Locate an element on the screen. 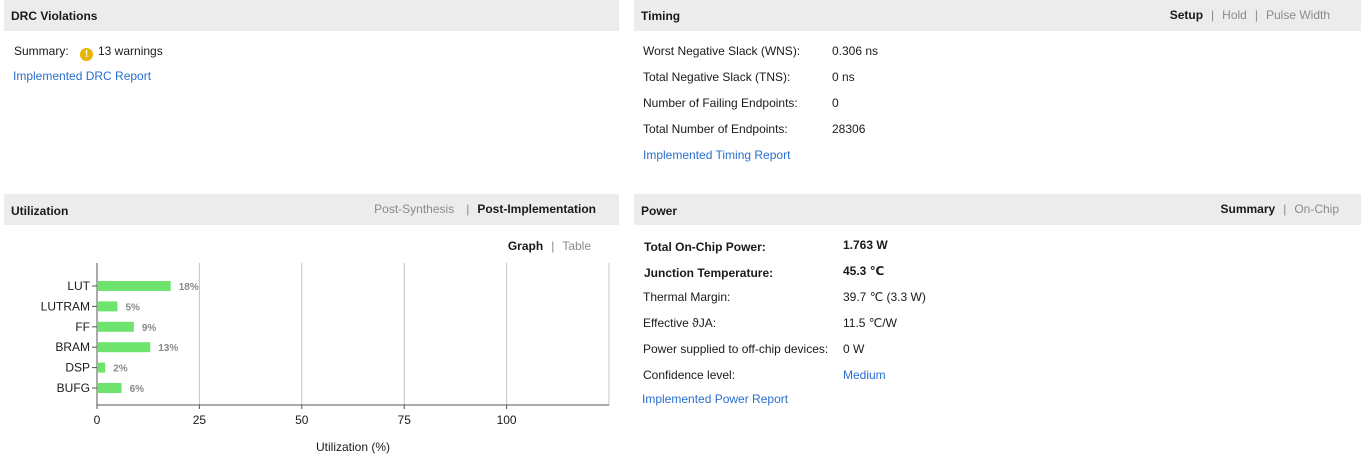  total-power-value: 1.763 W is located at coordinates (865, 245).